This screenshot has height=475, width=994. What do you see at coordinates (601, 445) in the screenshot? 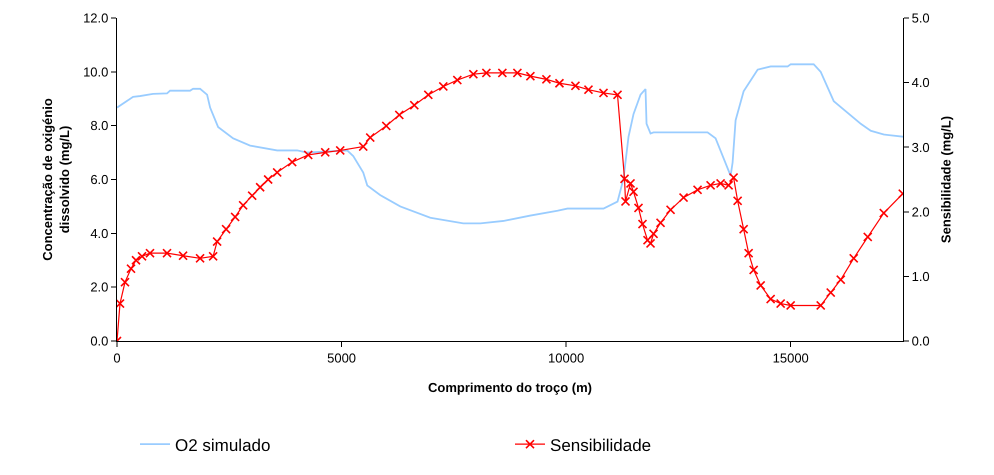
I see `legend-label: Sensibilidade` at bounding box center [601, 445].